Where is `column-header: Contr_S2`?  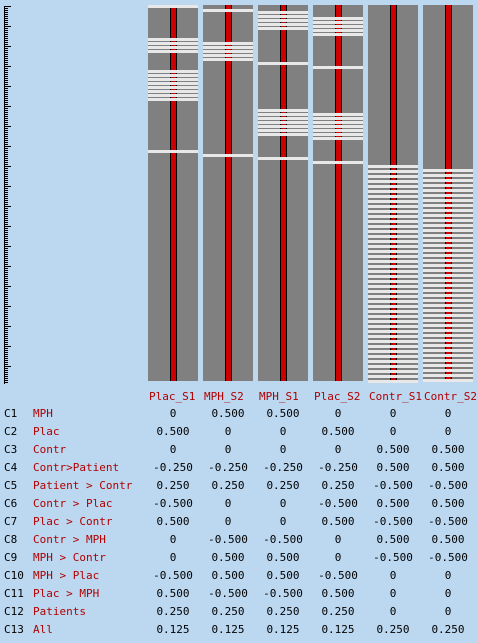
column-header: Contr_S2 is located at coordinates (450, 396).